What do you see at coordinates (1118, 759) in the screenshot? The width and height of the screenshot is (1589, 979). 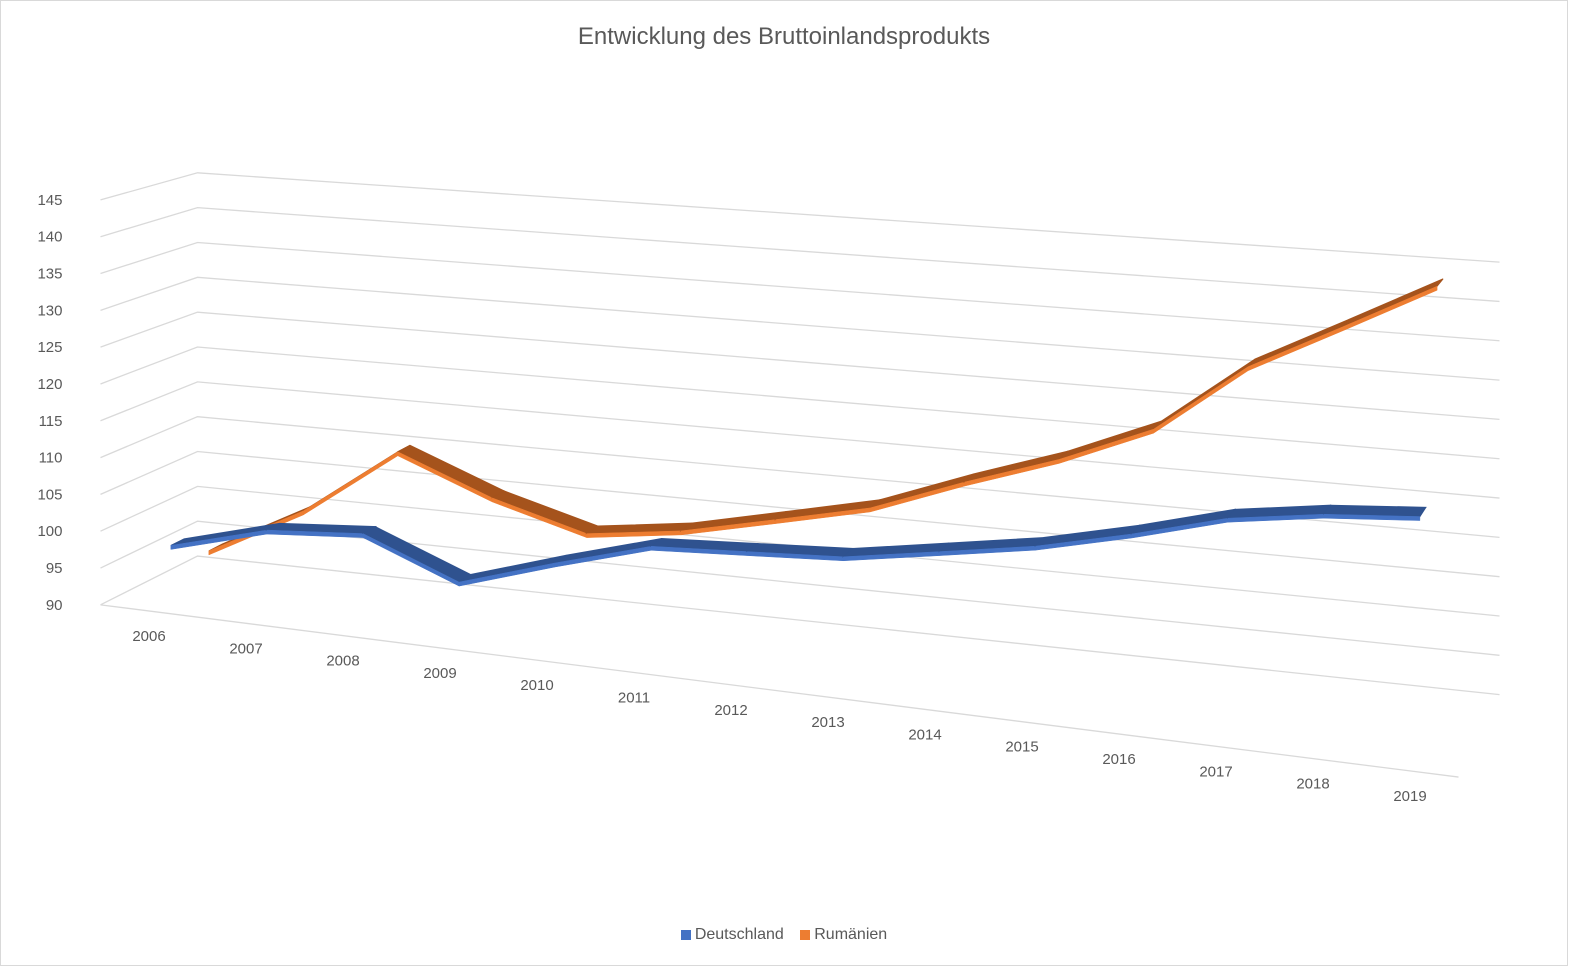 I see `x-tick-label: 2016` at bounding box center [1118, 759].